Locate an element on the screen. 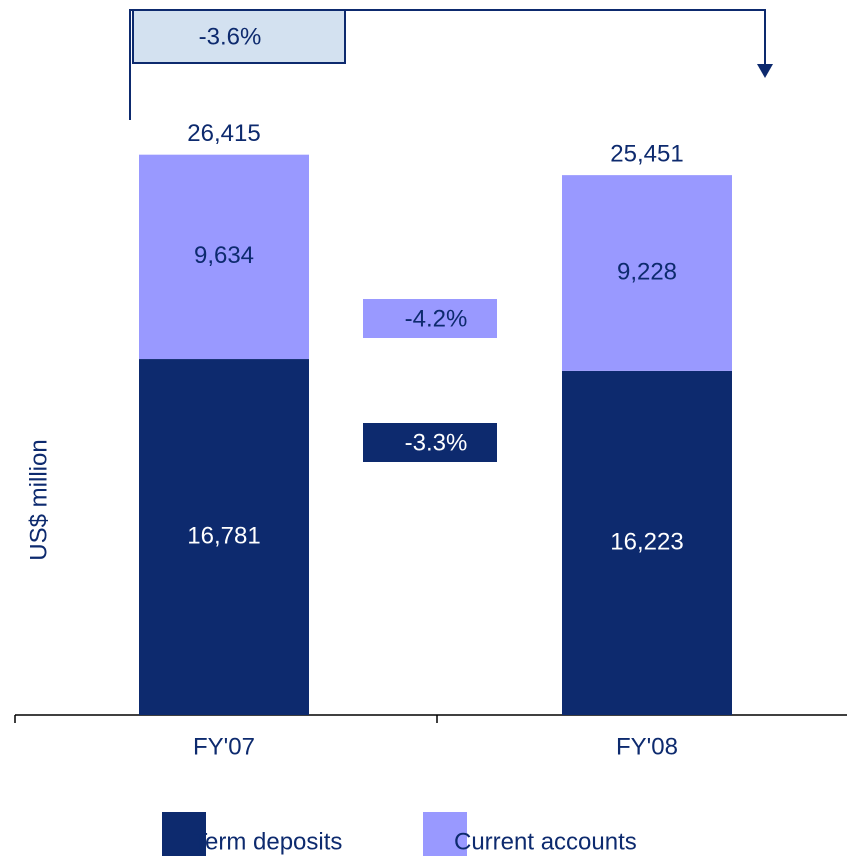  value-label: 9,228 is located at coordinates (647, 271).